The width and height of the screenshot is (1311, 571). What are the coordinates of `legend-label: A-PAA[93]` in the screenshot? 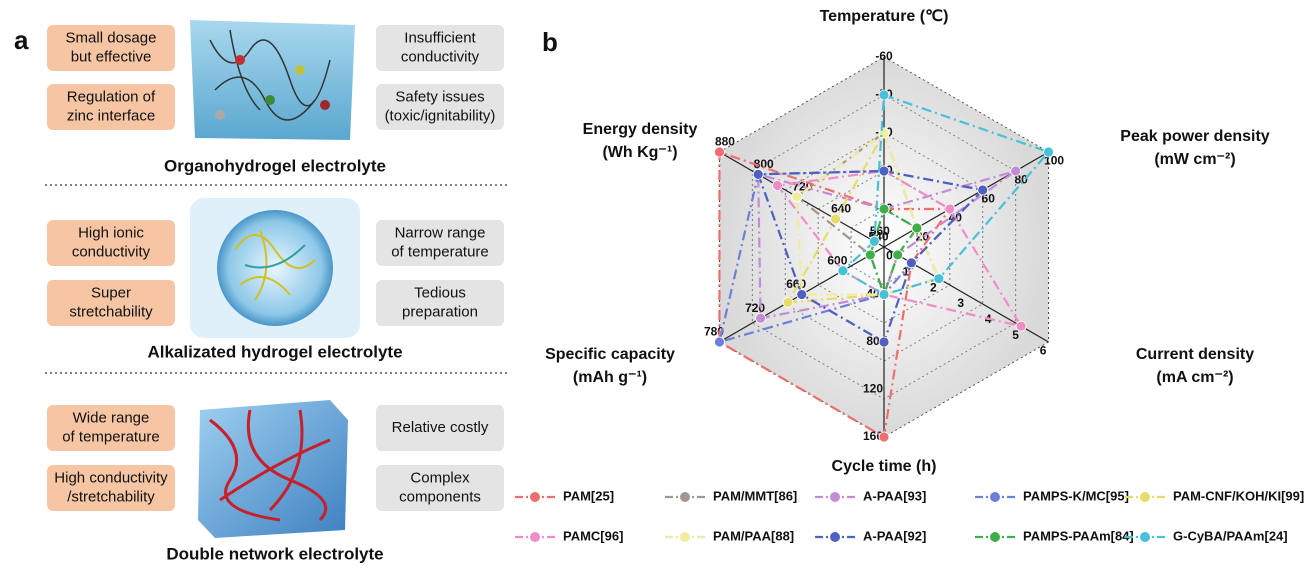 It's located at (894, 495).